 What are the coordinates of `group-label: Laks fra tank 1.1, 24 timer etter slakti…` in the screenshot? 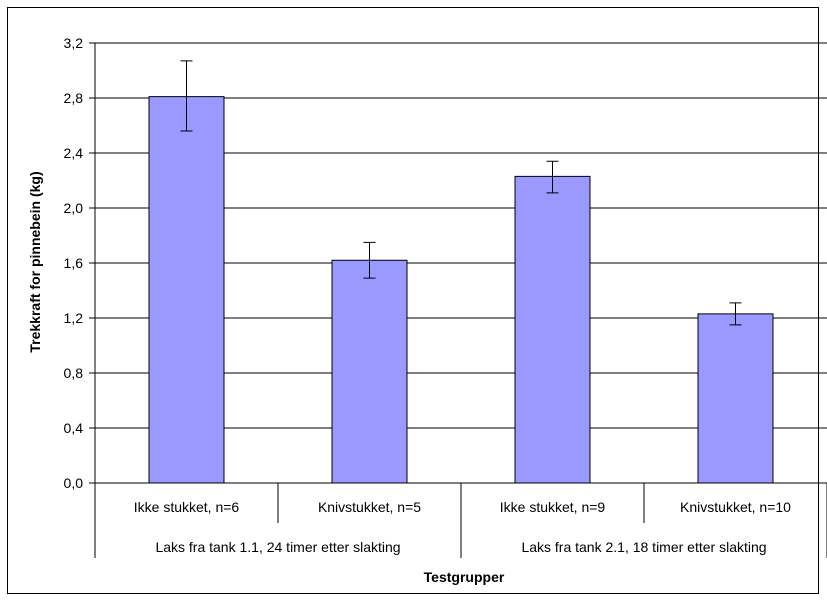 It's located at (277, 547).